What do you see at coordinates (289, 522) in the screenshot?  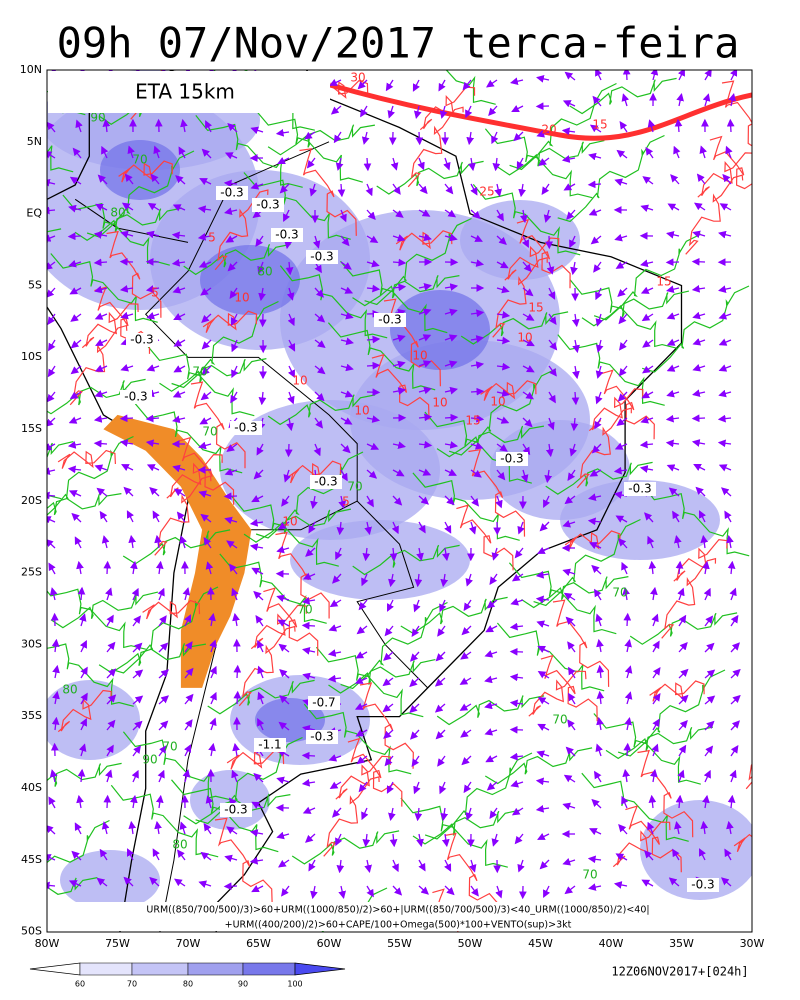 I see `cape-label: 10` at bounding box center [289, 522].